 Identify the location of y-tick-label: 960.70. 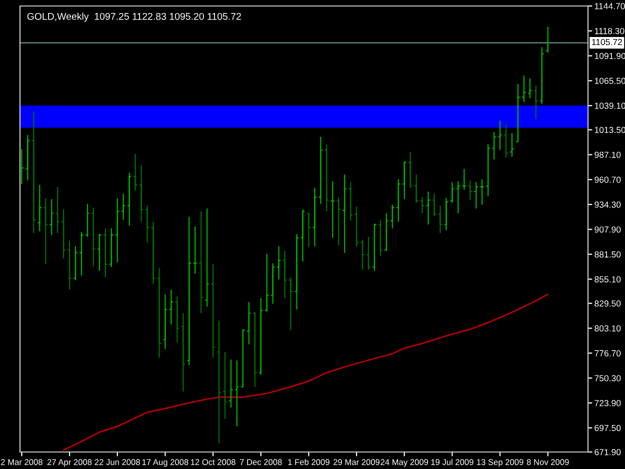
(607, 179).